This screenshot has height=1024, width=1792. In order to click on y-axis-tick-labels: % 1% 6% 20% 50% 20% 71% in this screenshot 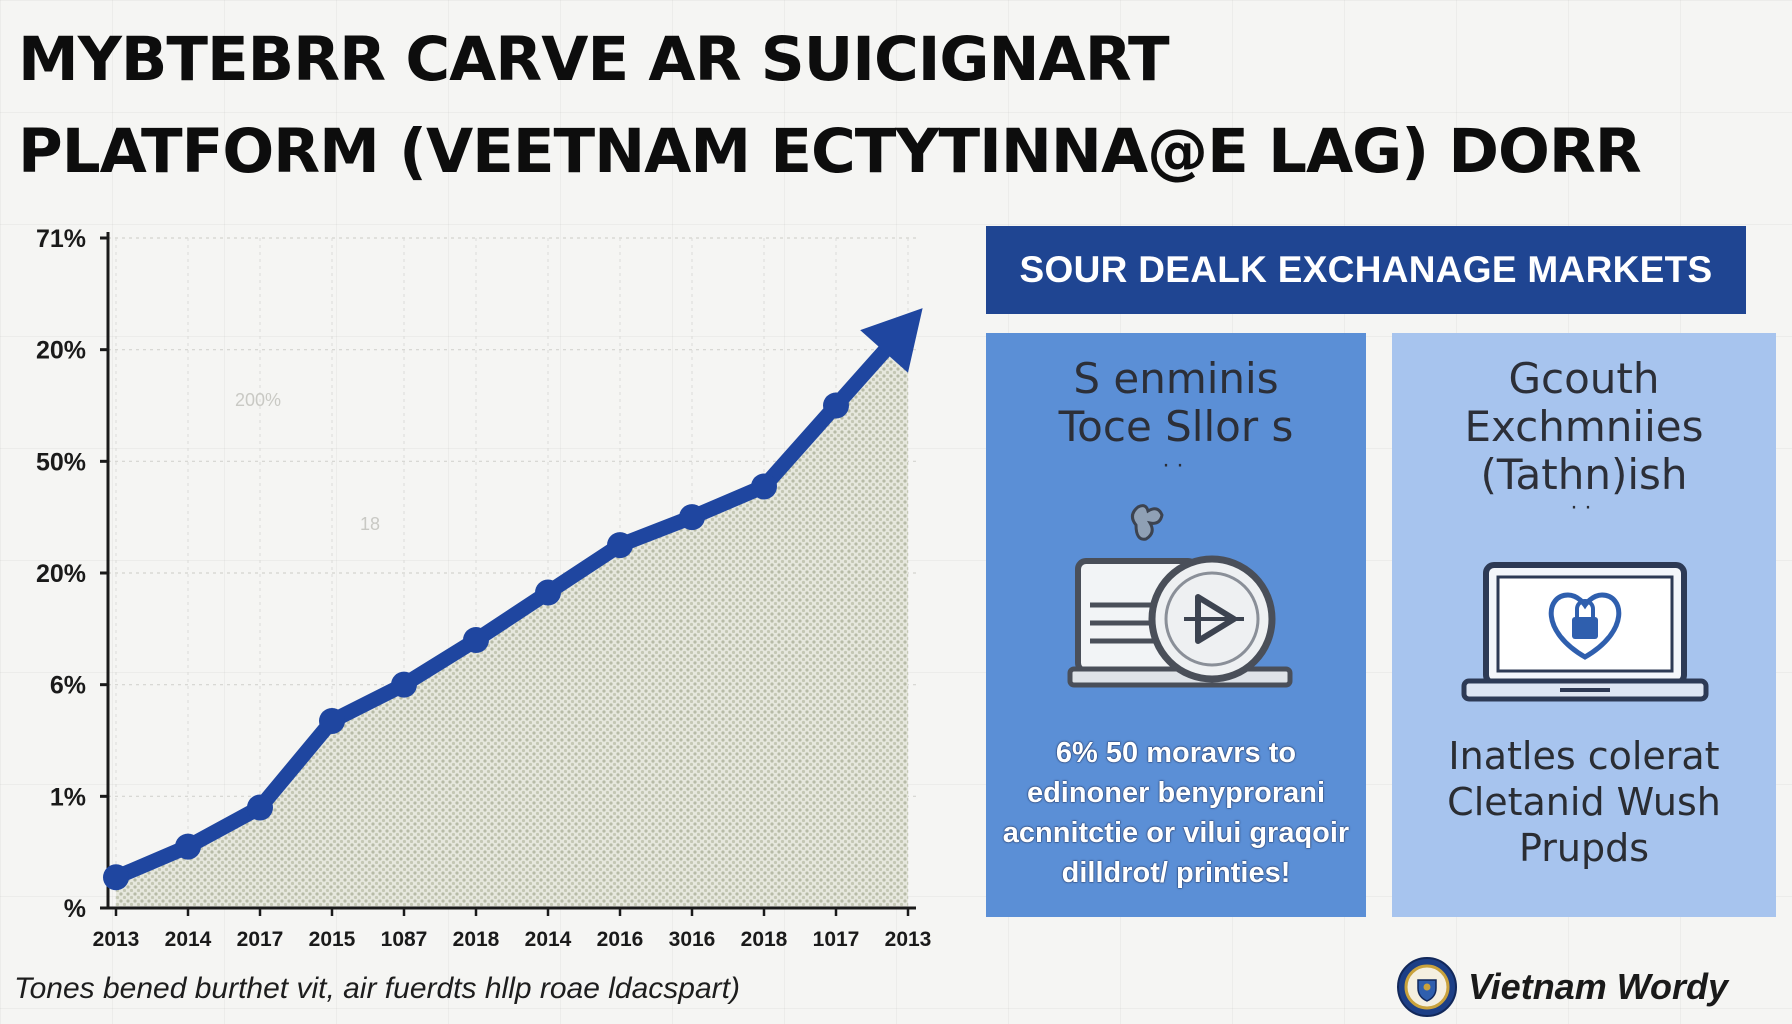, I will do `click(72, 574)`.